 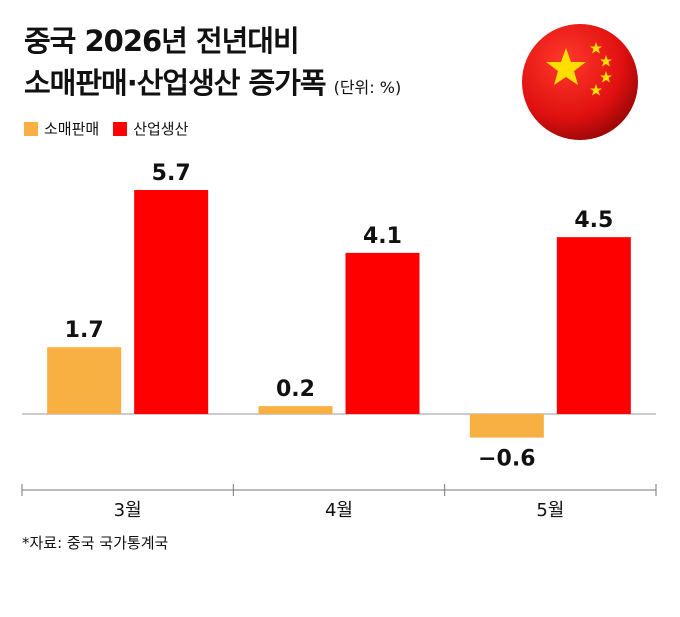 I want to click on source-note: *자료: 중국 국가통계국, so click(x=95, y=543).